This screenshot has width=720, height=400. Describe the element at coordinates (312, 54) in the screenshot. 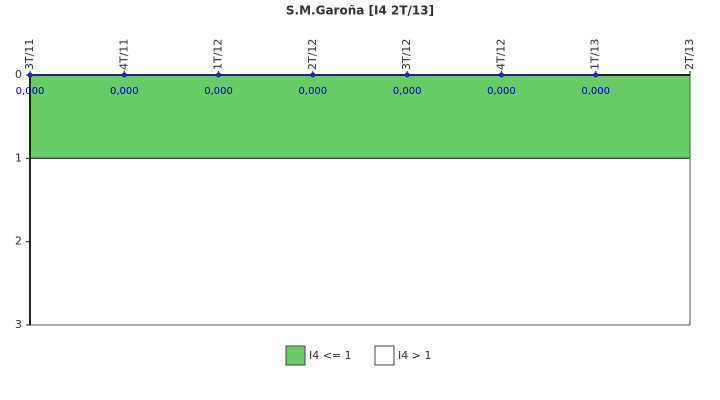

I see `x-tick-label: 2T/12` at that location.